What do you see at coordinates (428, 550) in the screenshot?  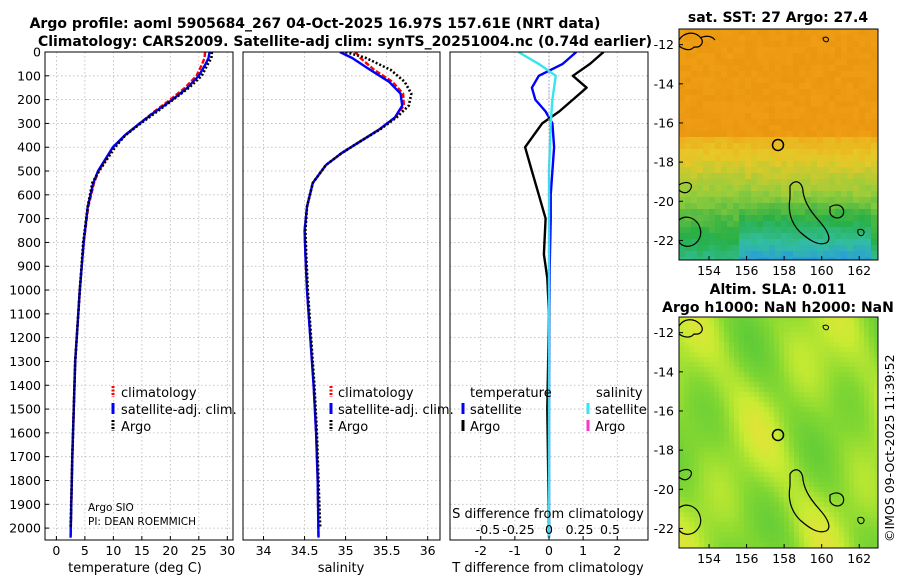 I see `x-tick-label: 36` at bounding box center [428, 550].